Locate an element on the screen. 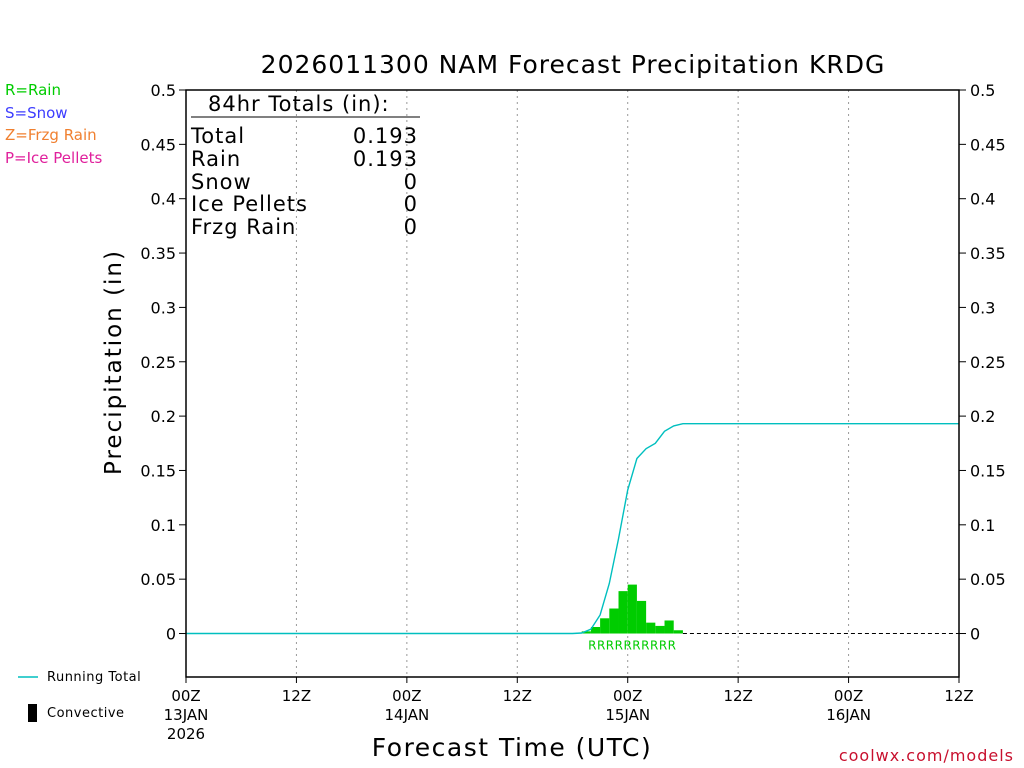 The height and width of the screenshot is (768, 1024). x-tick-date-label: 16JAN is located at coordinates (848, 715).